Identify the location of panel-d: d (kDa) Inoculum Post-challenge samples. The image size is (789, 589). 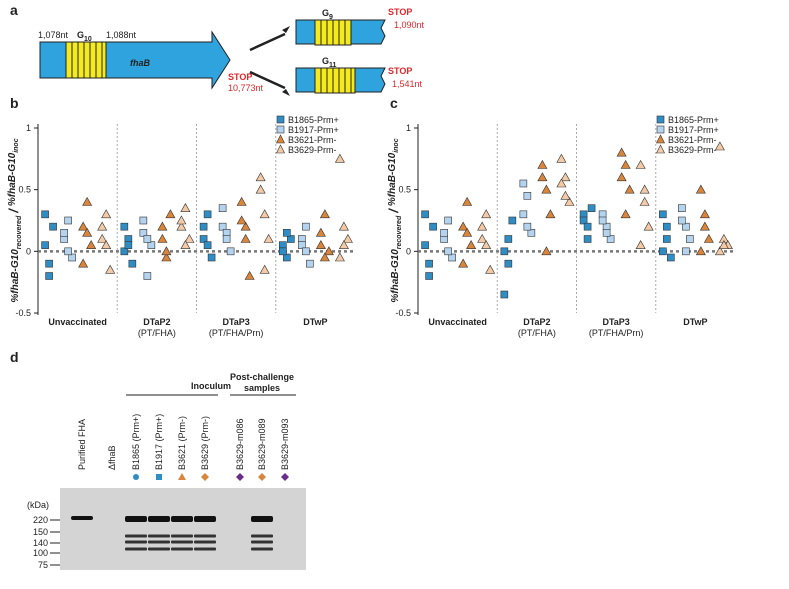
(158, 459).